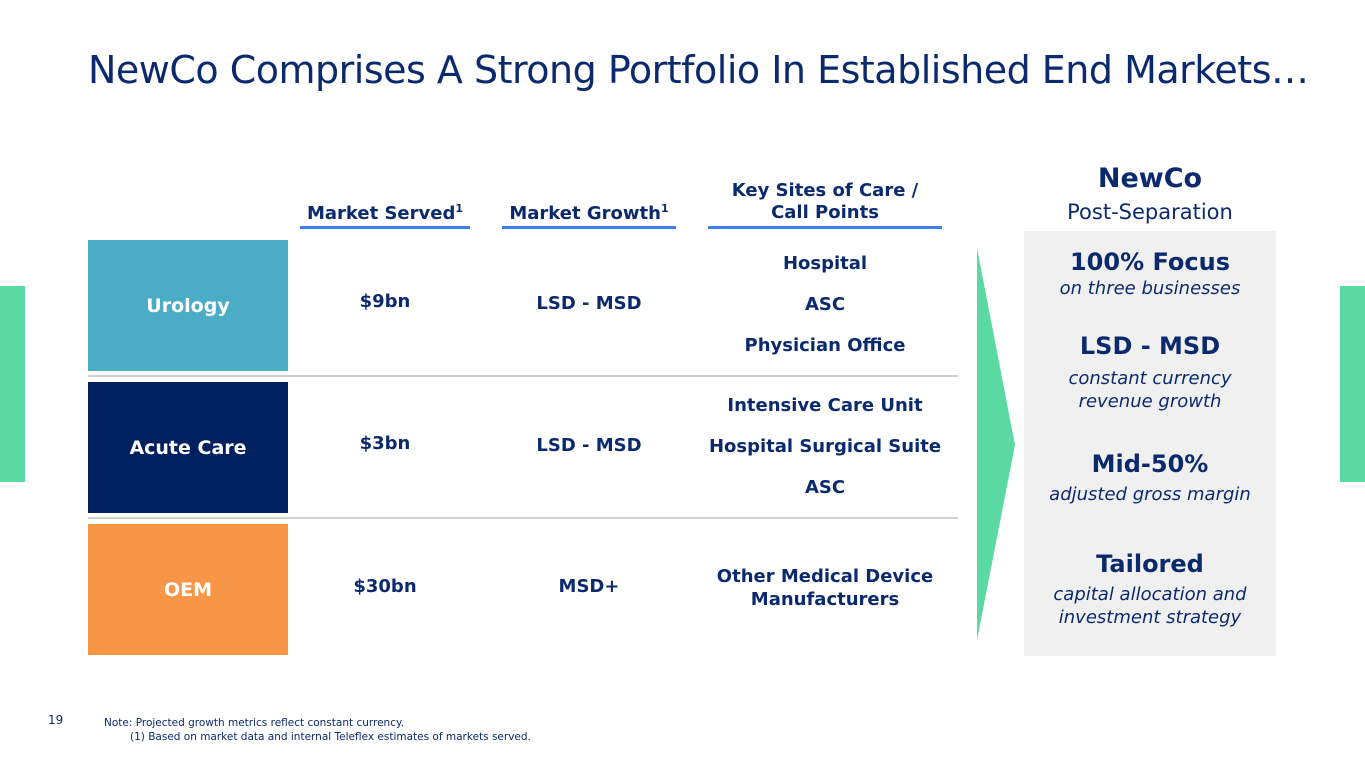 This screenshot has width=1365, height=768. I want to click on segment-acute-care: Acute Care, so click(188, 447).